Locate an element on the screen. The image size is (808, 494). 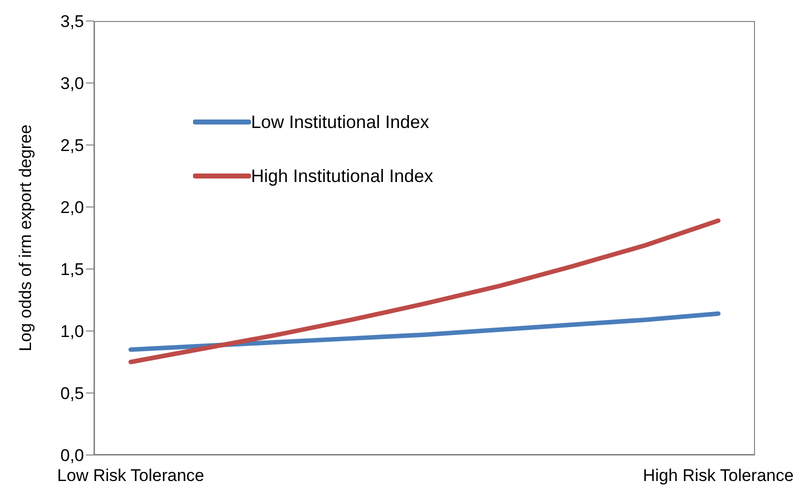
x-tick-label: Low Risk Tolerance is located at coordinates (130, 476).